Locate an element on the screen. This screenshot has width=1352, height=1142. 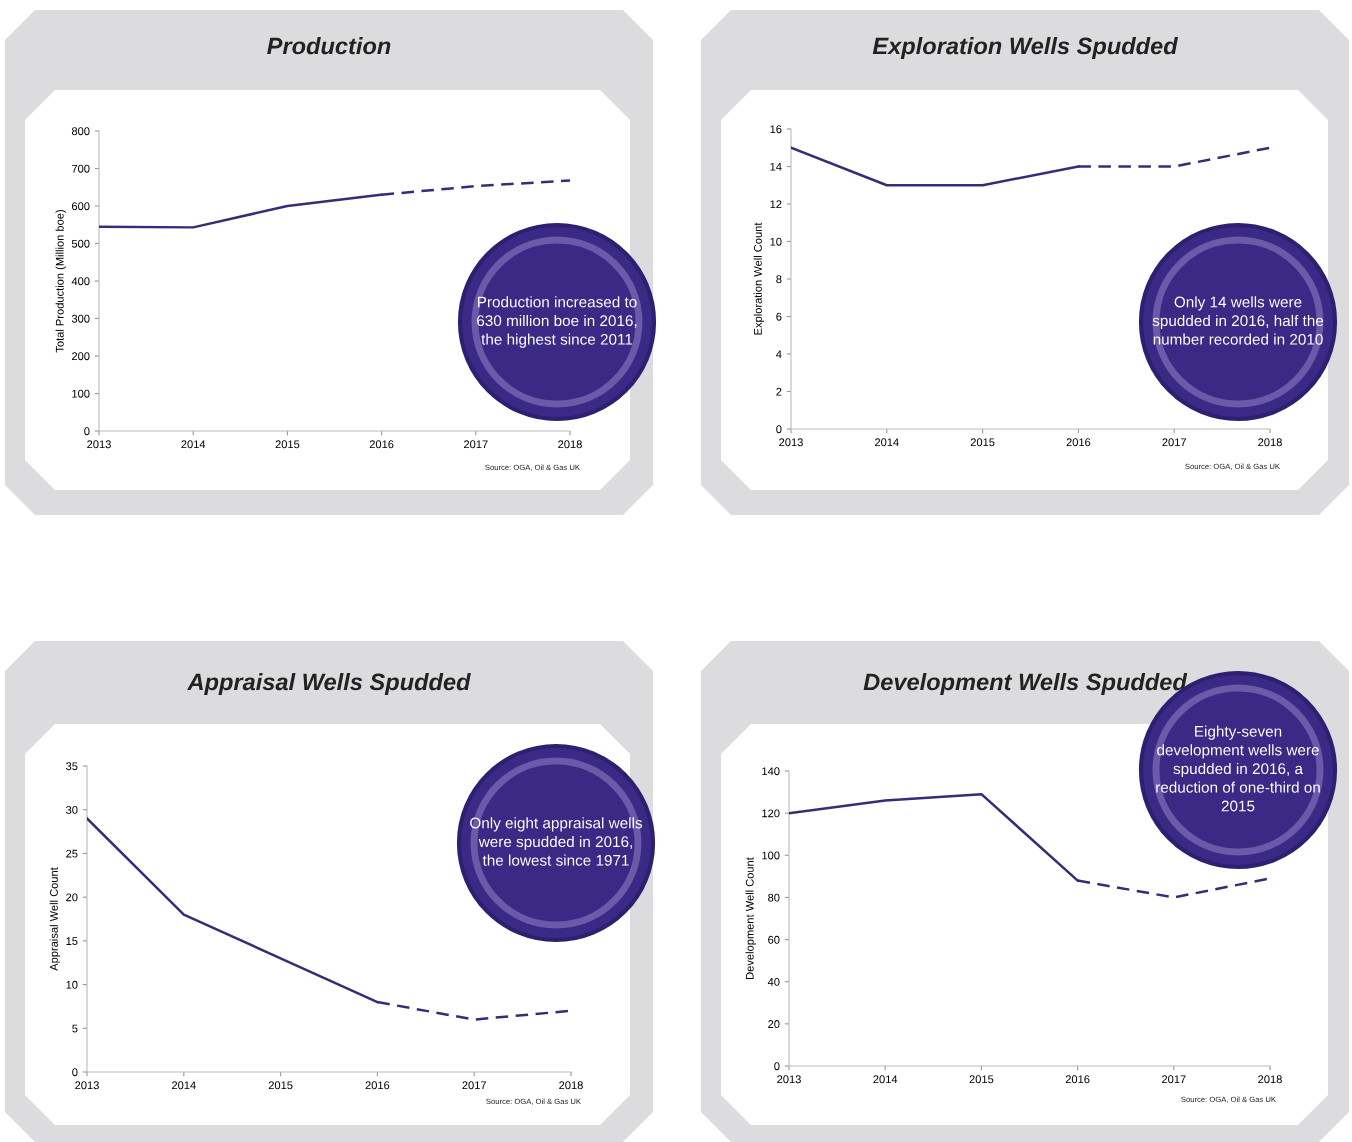
y-tick-label: 60 is located at coordinates (774, 939).